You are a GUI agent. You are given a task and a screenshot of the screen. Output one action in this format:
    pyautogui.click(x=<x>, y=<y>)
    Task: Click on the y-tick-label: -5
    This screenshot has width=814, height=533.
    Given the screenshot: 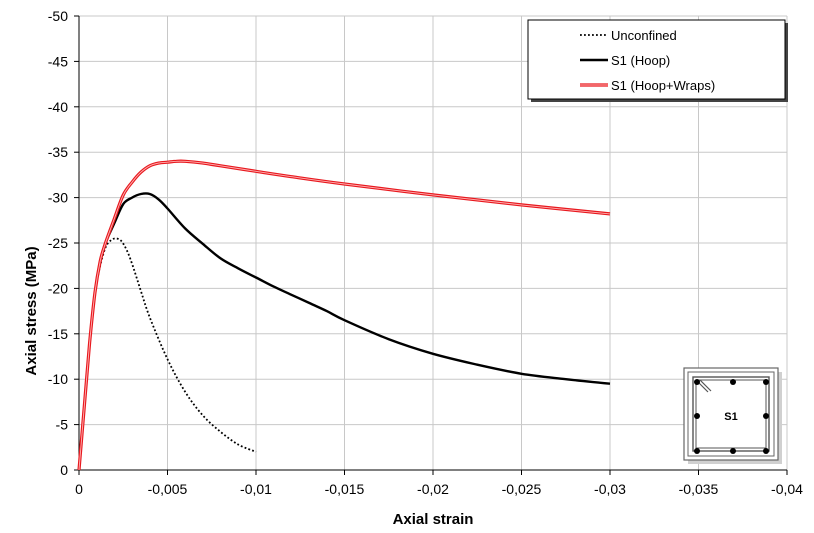 What is the action you would take?
    pyautogui.click(x=62, y=425)
    